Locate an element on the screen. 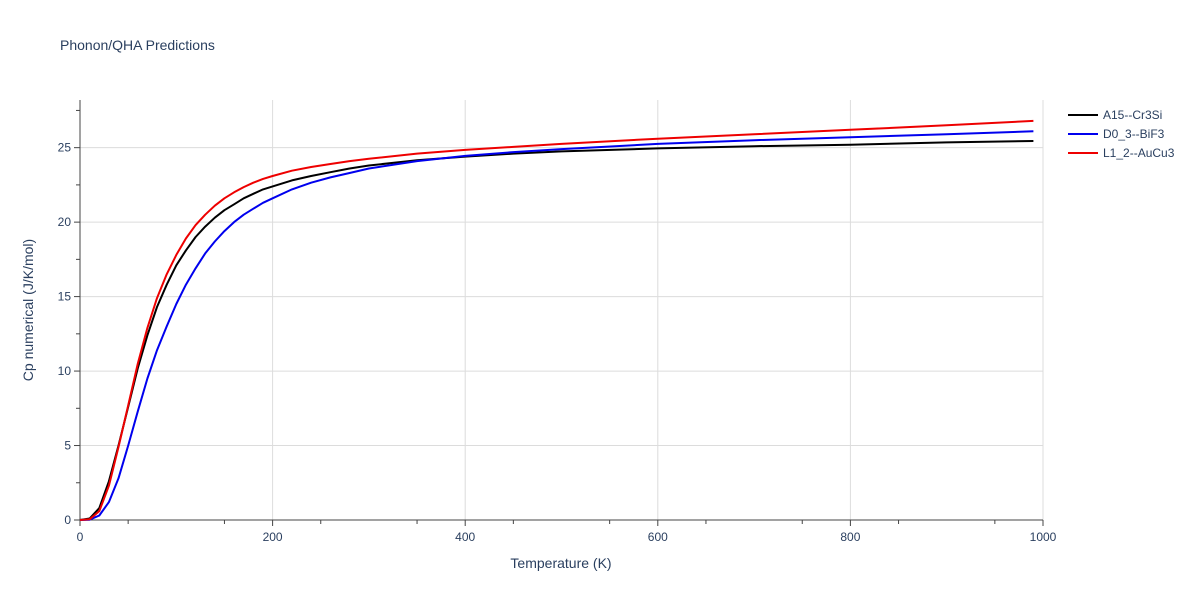  y-ticks: 0 5 10 15 20 25 is located at coordinates (69, 318).